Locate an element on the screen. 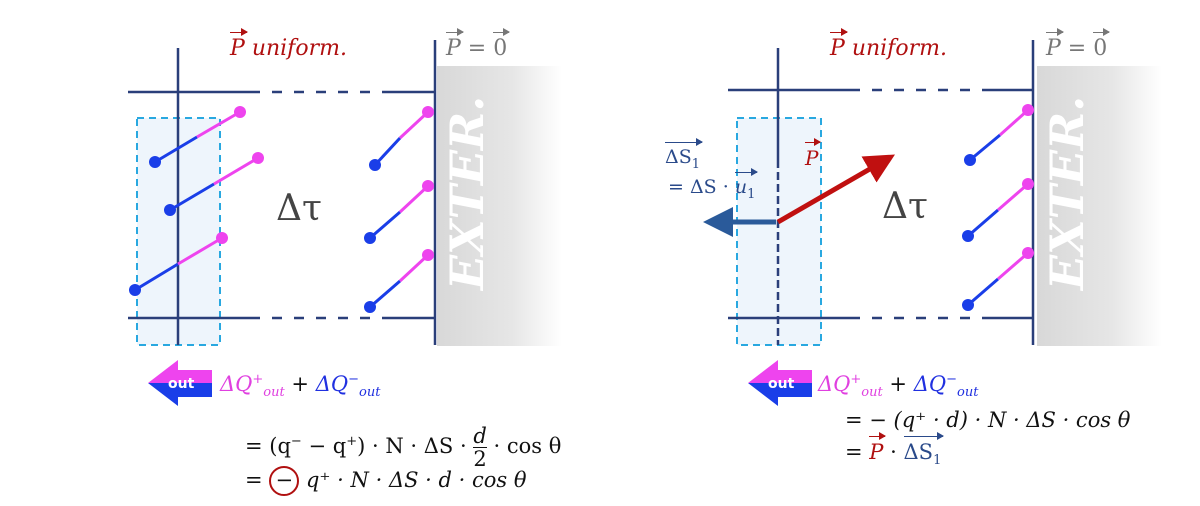  equation-line-2: = P · ΔS1 is located at coordinates (895, 450).